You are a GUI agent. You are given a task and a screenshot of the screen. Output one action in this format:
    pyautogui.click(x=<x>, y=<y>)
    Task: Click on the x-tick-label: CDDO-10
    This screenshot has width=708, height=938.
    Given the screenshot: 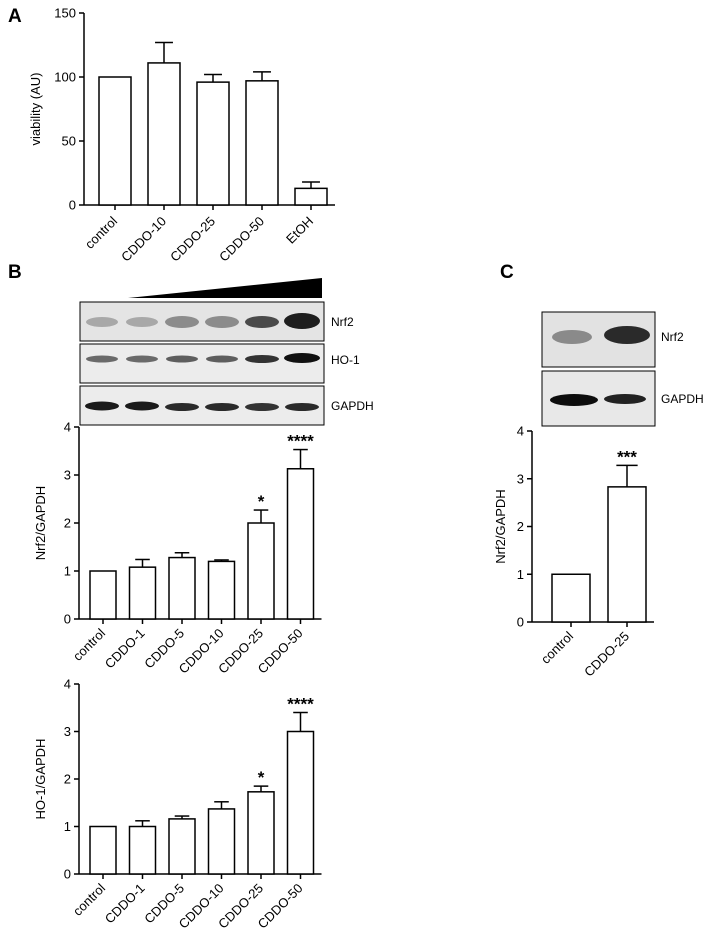 What is the action you would take?
    pyautogui.click(x=143, y=239)
    